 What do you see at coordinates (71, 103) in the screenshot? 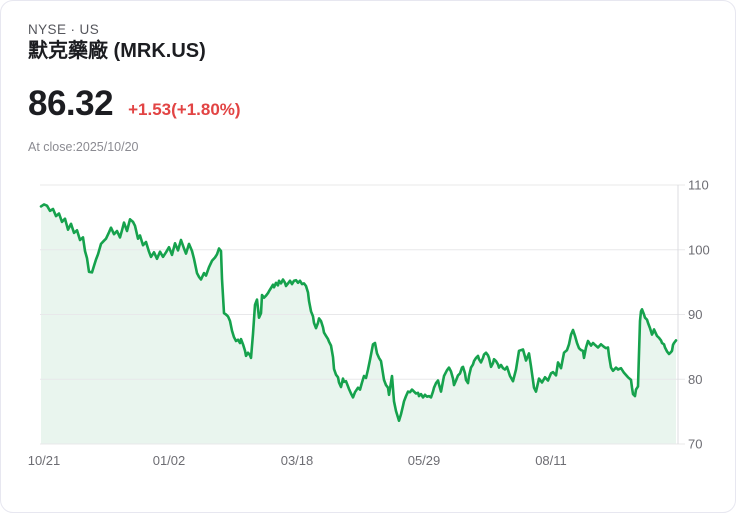
I see `last-price: 86.32` at bounding box center [71, 103].